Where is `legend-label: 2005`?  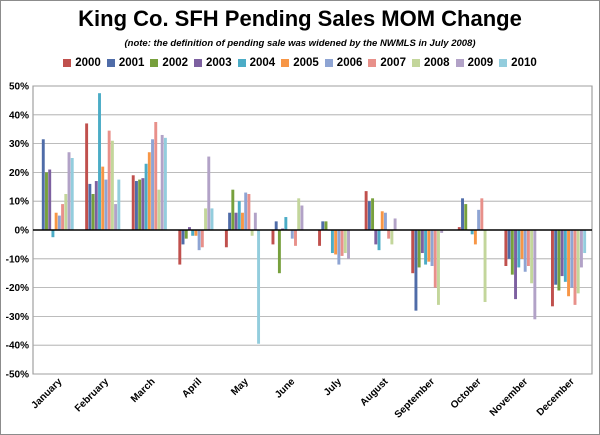
legend-label: 2005 is located at coordinates (306, 63).